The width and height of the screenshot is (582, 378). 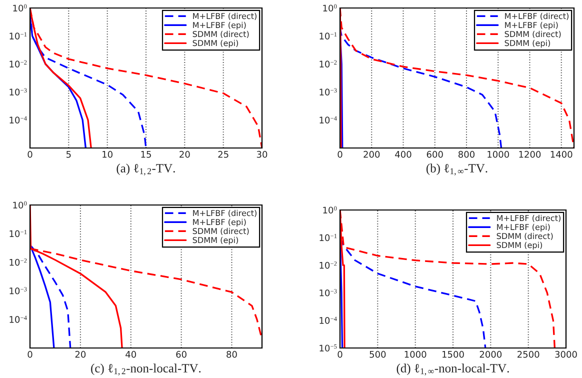 What do you see at coordinates (403, 154) in the screenshot?
I see `x-tick-label: 400` at bounding box center [403, 154].